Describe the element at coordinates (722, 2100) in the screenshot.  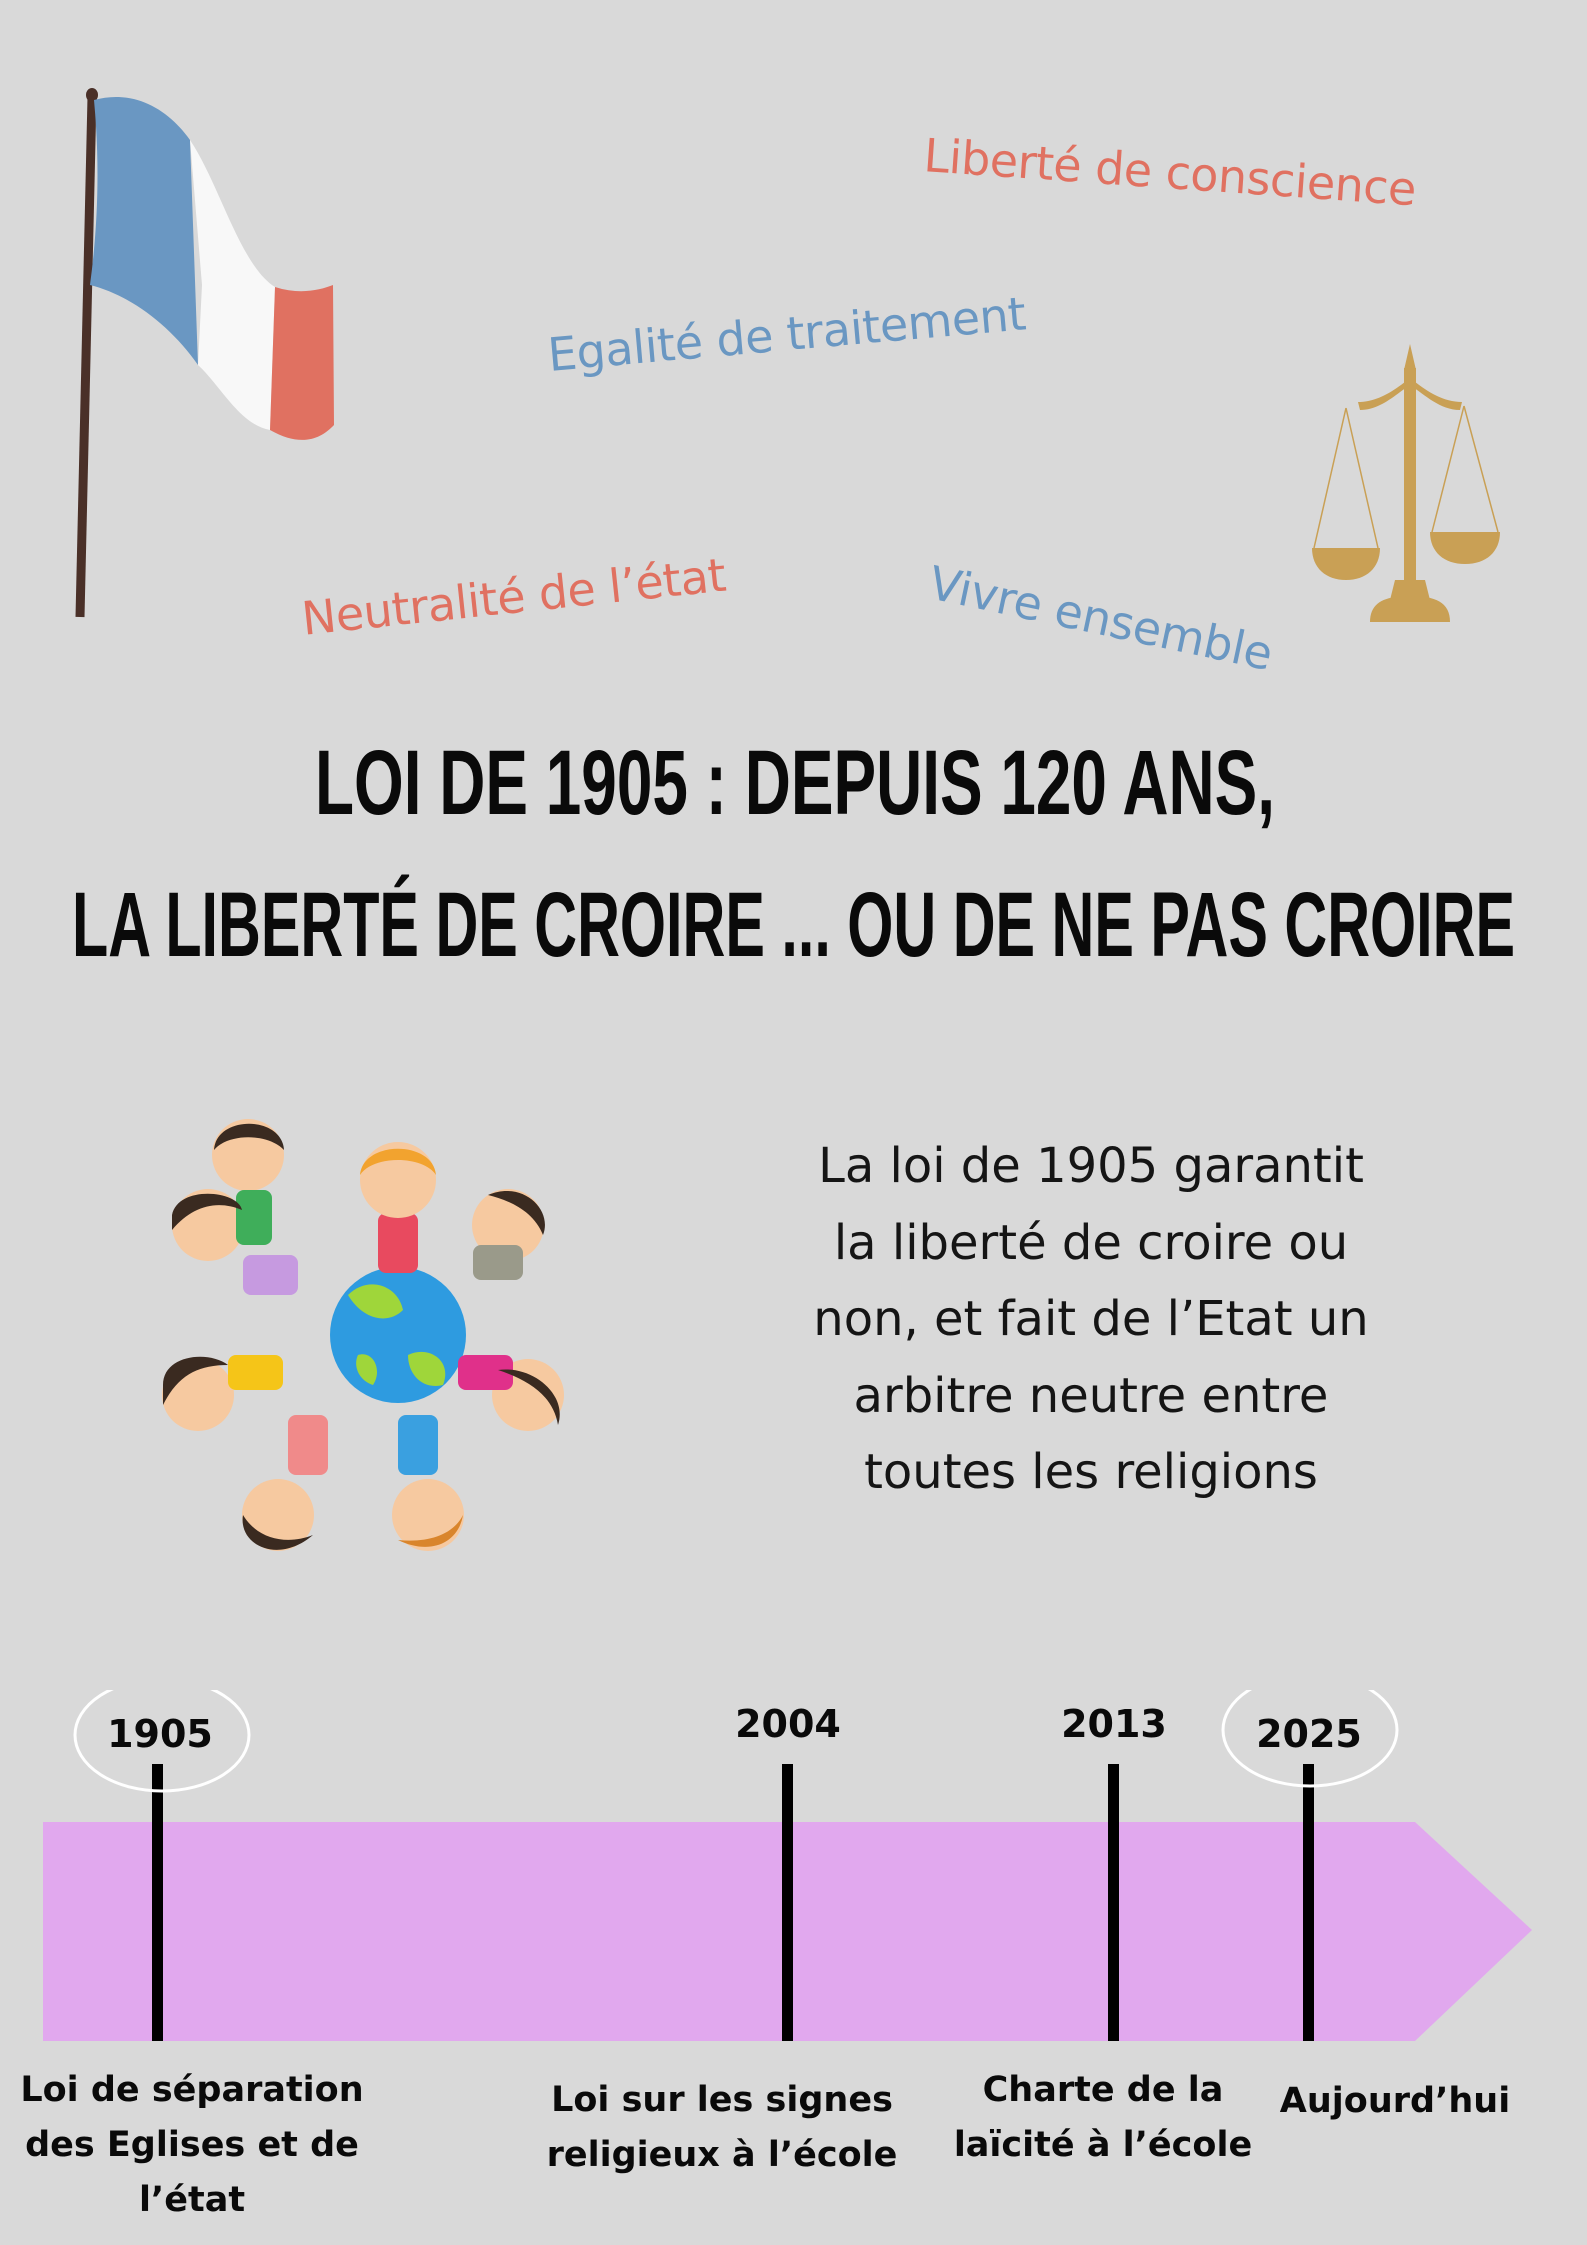
I see `label-line: Loi sur les signes` at that location.